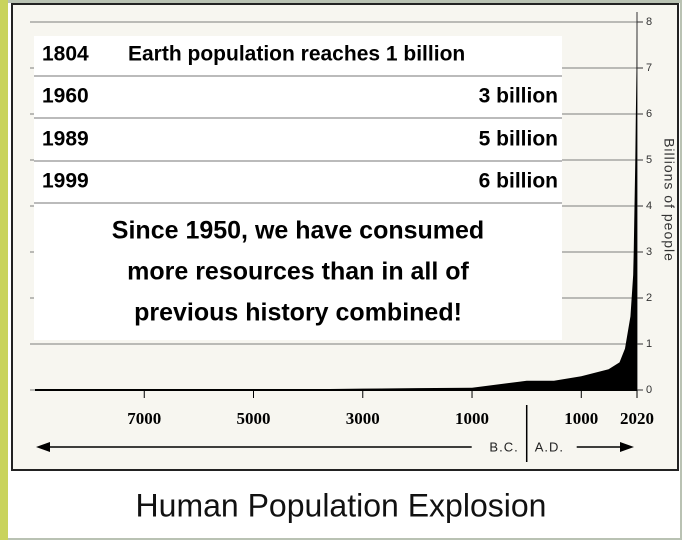 This screenshot has height=545, width=682. I want to click on x-tick-label: 2020, so click(637, 418).